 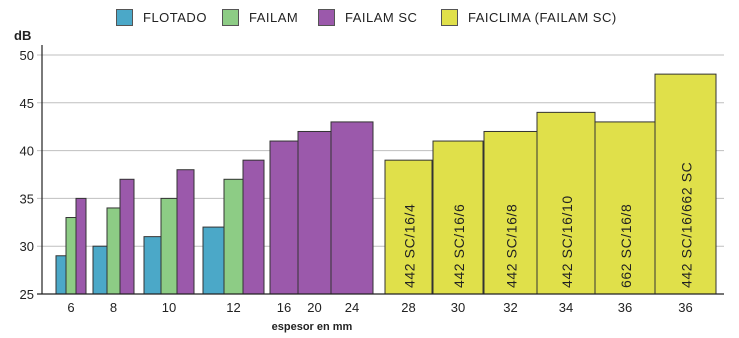 What do you see at coordinates (70, 307) in the screenshot?
I see `x-tick-label: 6` at bounding box center [70, 307].